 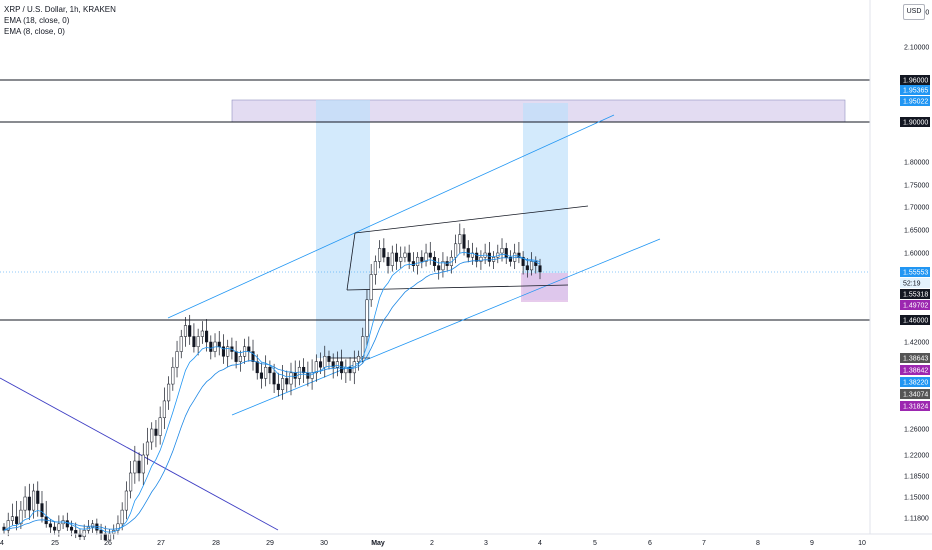 What do you see at coordinates (758, 543) in the screenshot?
I see `time-axis-label: 8` at bounding box center [758, 543].